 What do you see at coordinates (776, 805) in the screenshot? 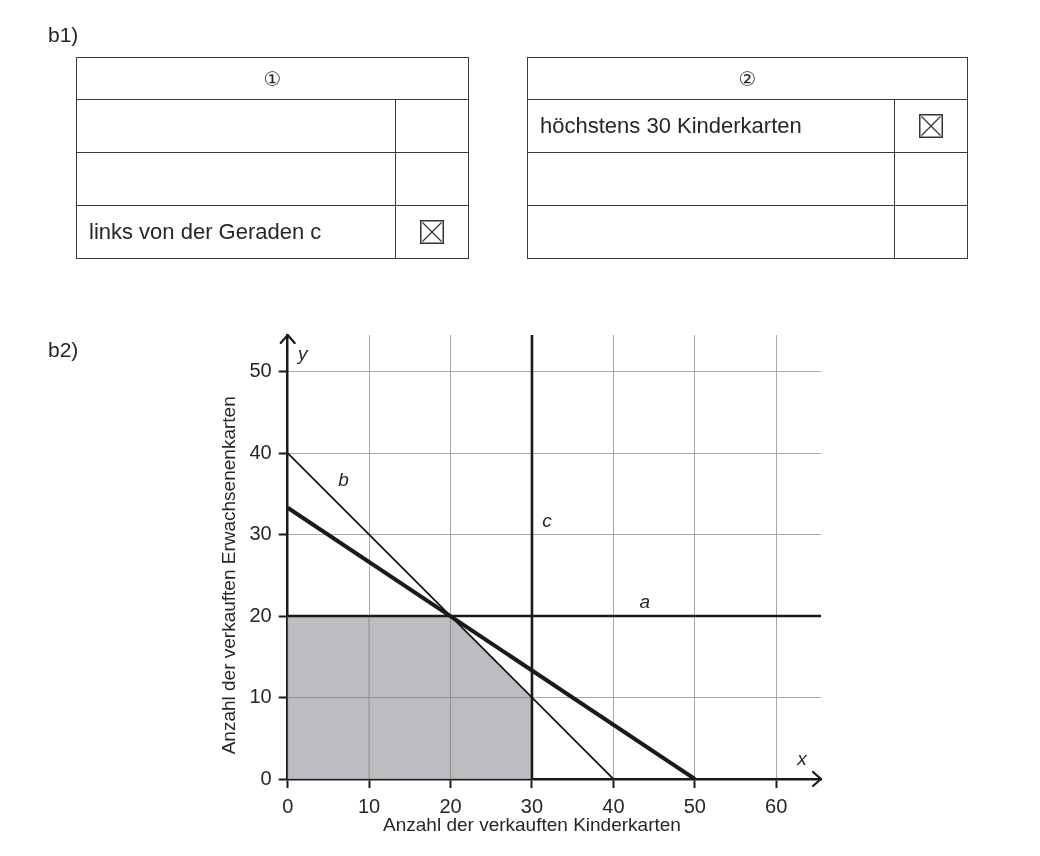
I see `x-tick-label: 60` at bounding box center [776, 805].